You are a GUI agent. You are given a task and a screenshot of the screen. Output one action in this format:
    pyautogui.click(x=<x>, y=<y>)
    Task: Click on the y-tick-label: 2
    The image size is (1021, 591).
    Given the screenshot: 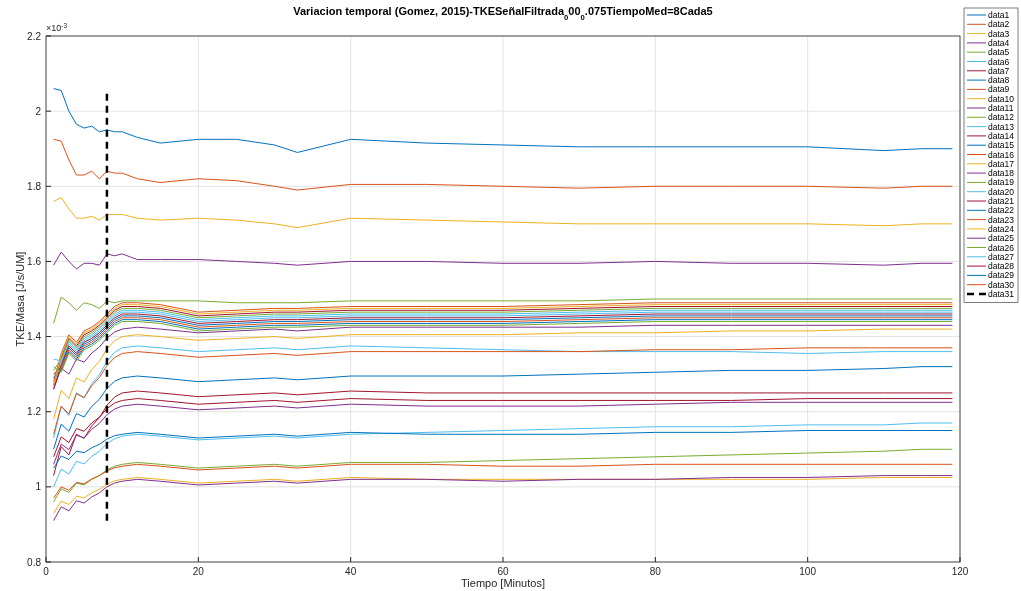 What is the action you would take?
    pyautogui.click(x=38, y=111)
    